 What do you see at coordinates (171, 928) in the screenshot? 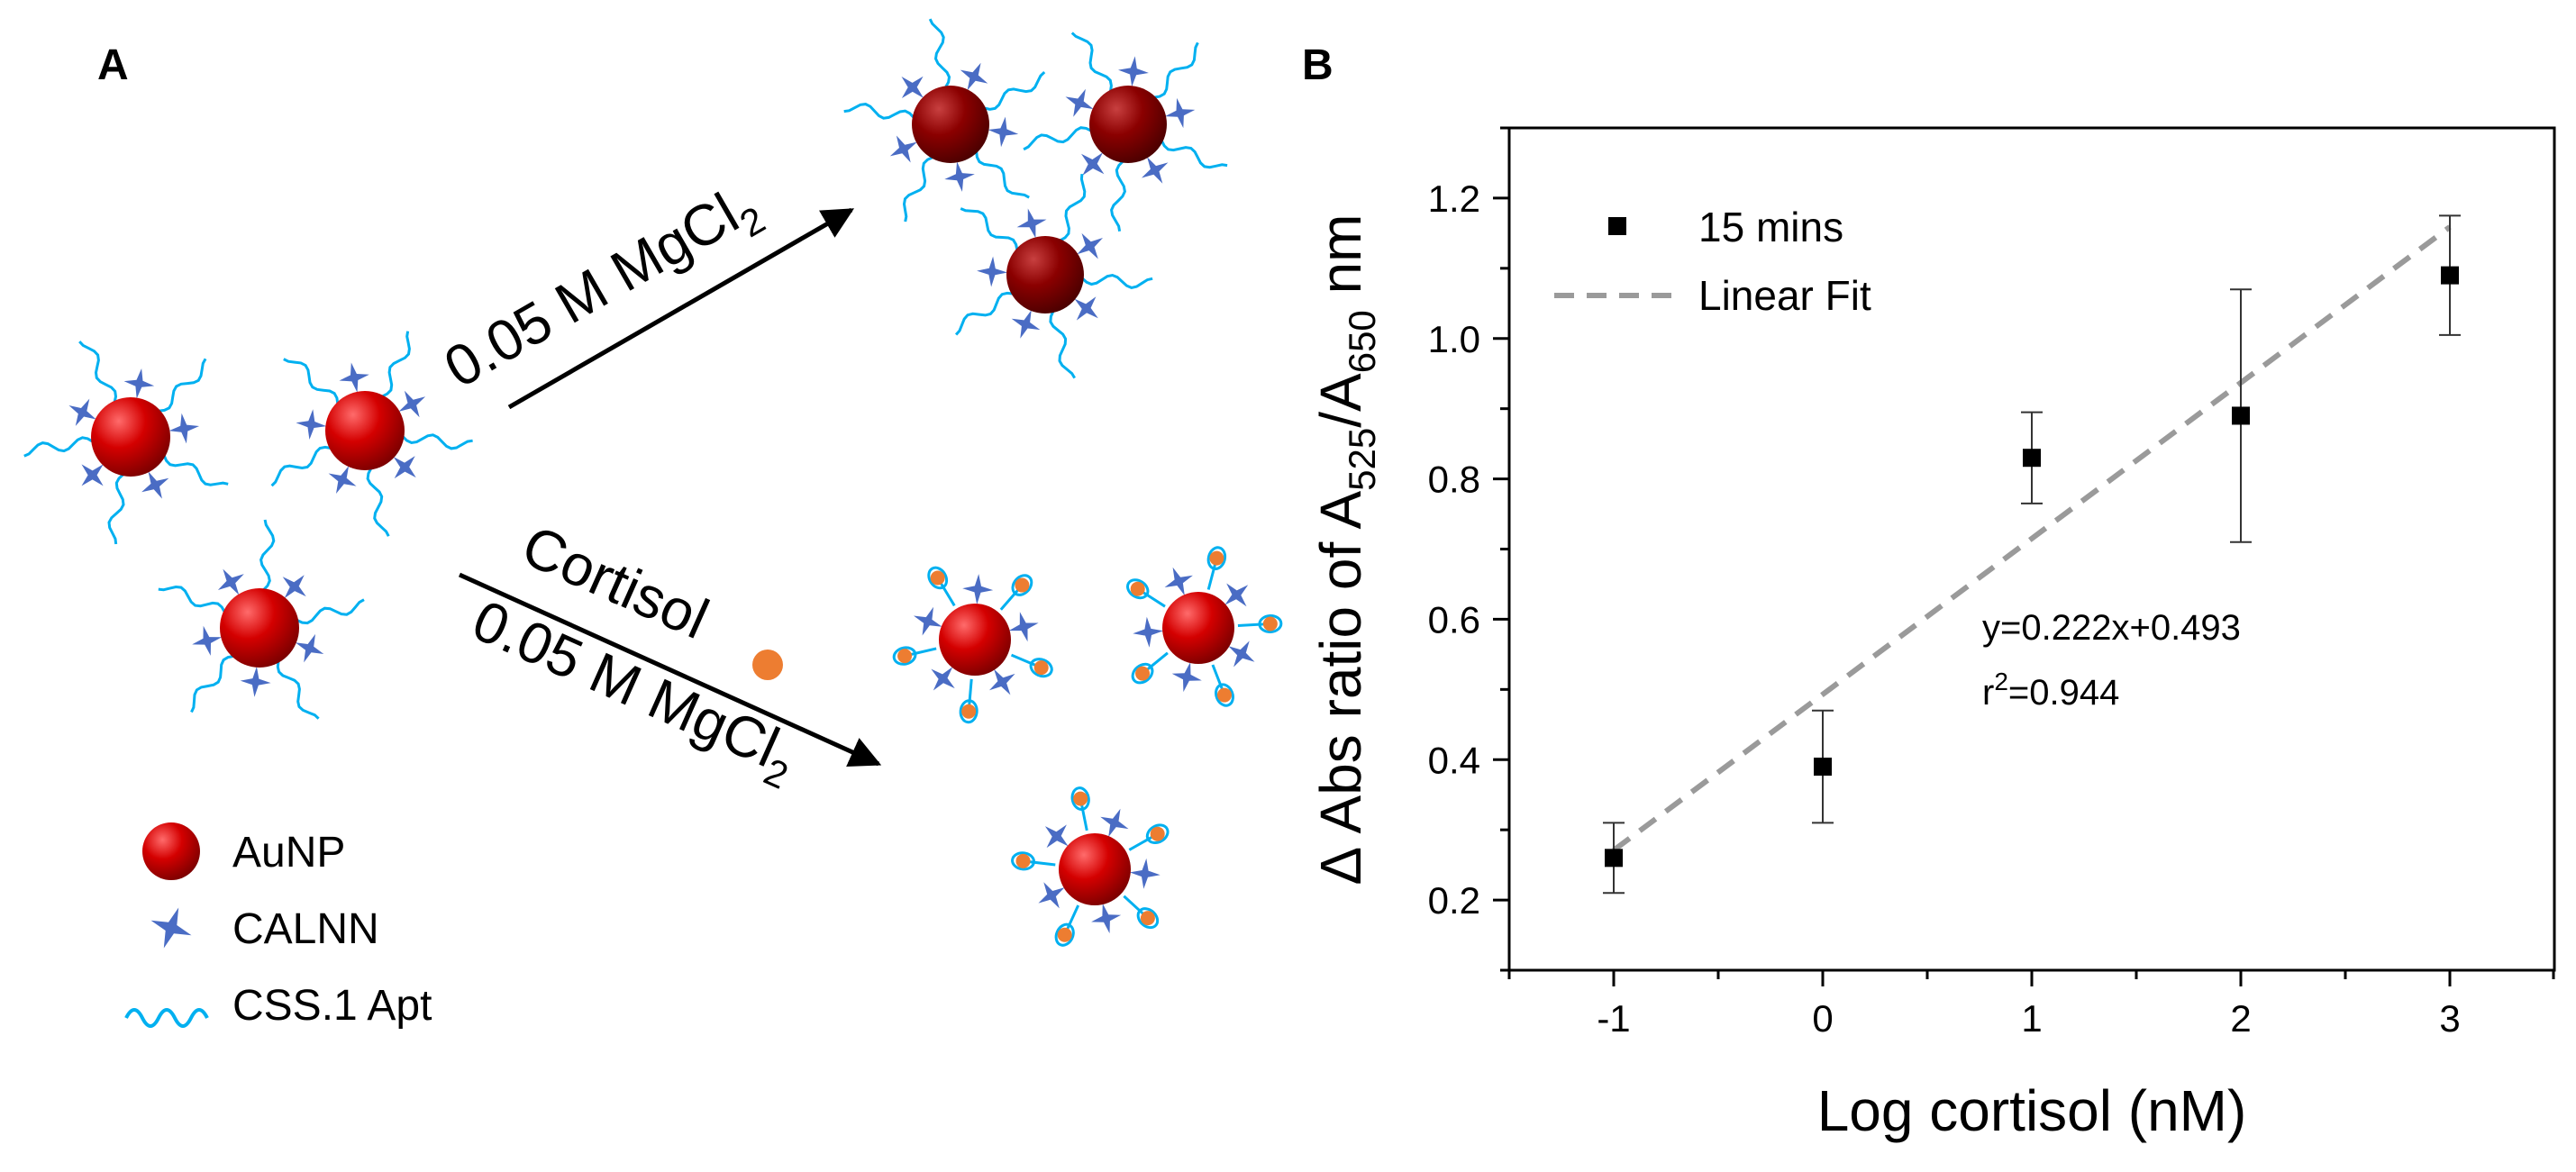
I see `calnn-legend-icon` at bounding box center [171, 928].